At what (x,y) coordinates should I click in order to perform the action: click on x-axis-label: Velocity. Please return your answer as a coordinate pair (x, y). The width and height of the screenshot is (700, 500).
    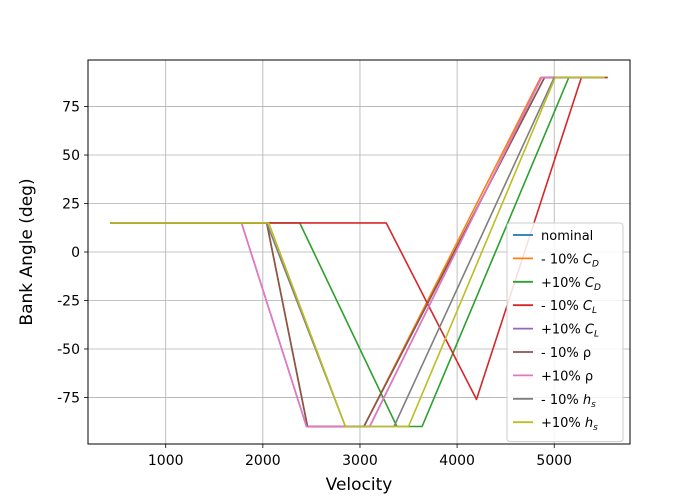
    Looking at the image, I should click on (359, 485).